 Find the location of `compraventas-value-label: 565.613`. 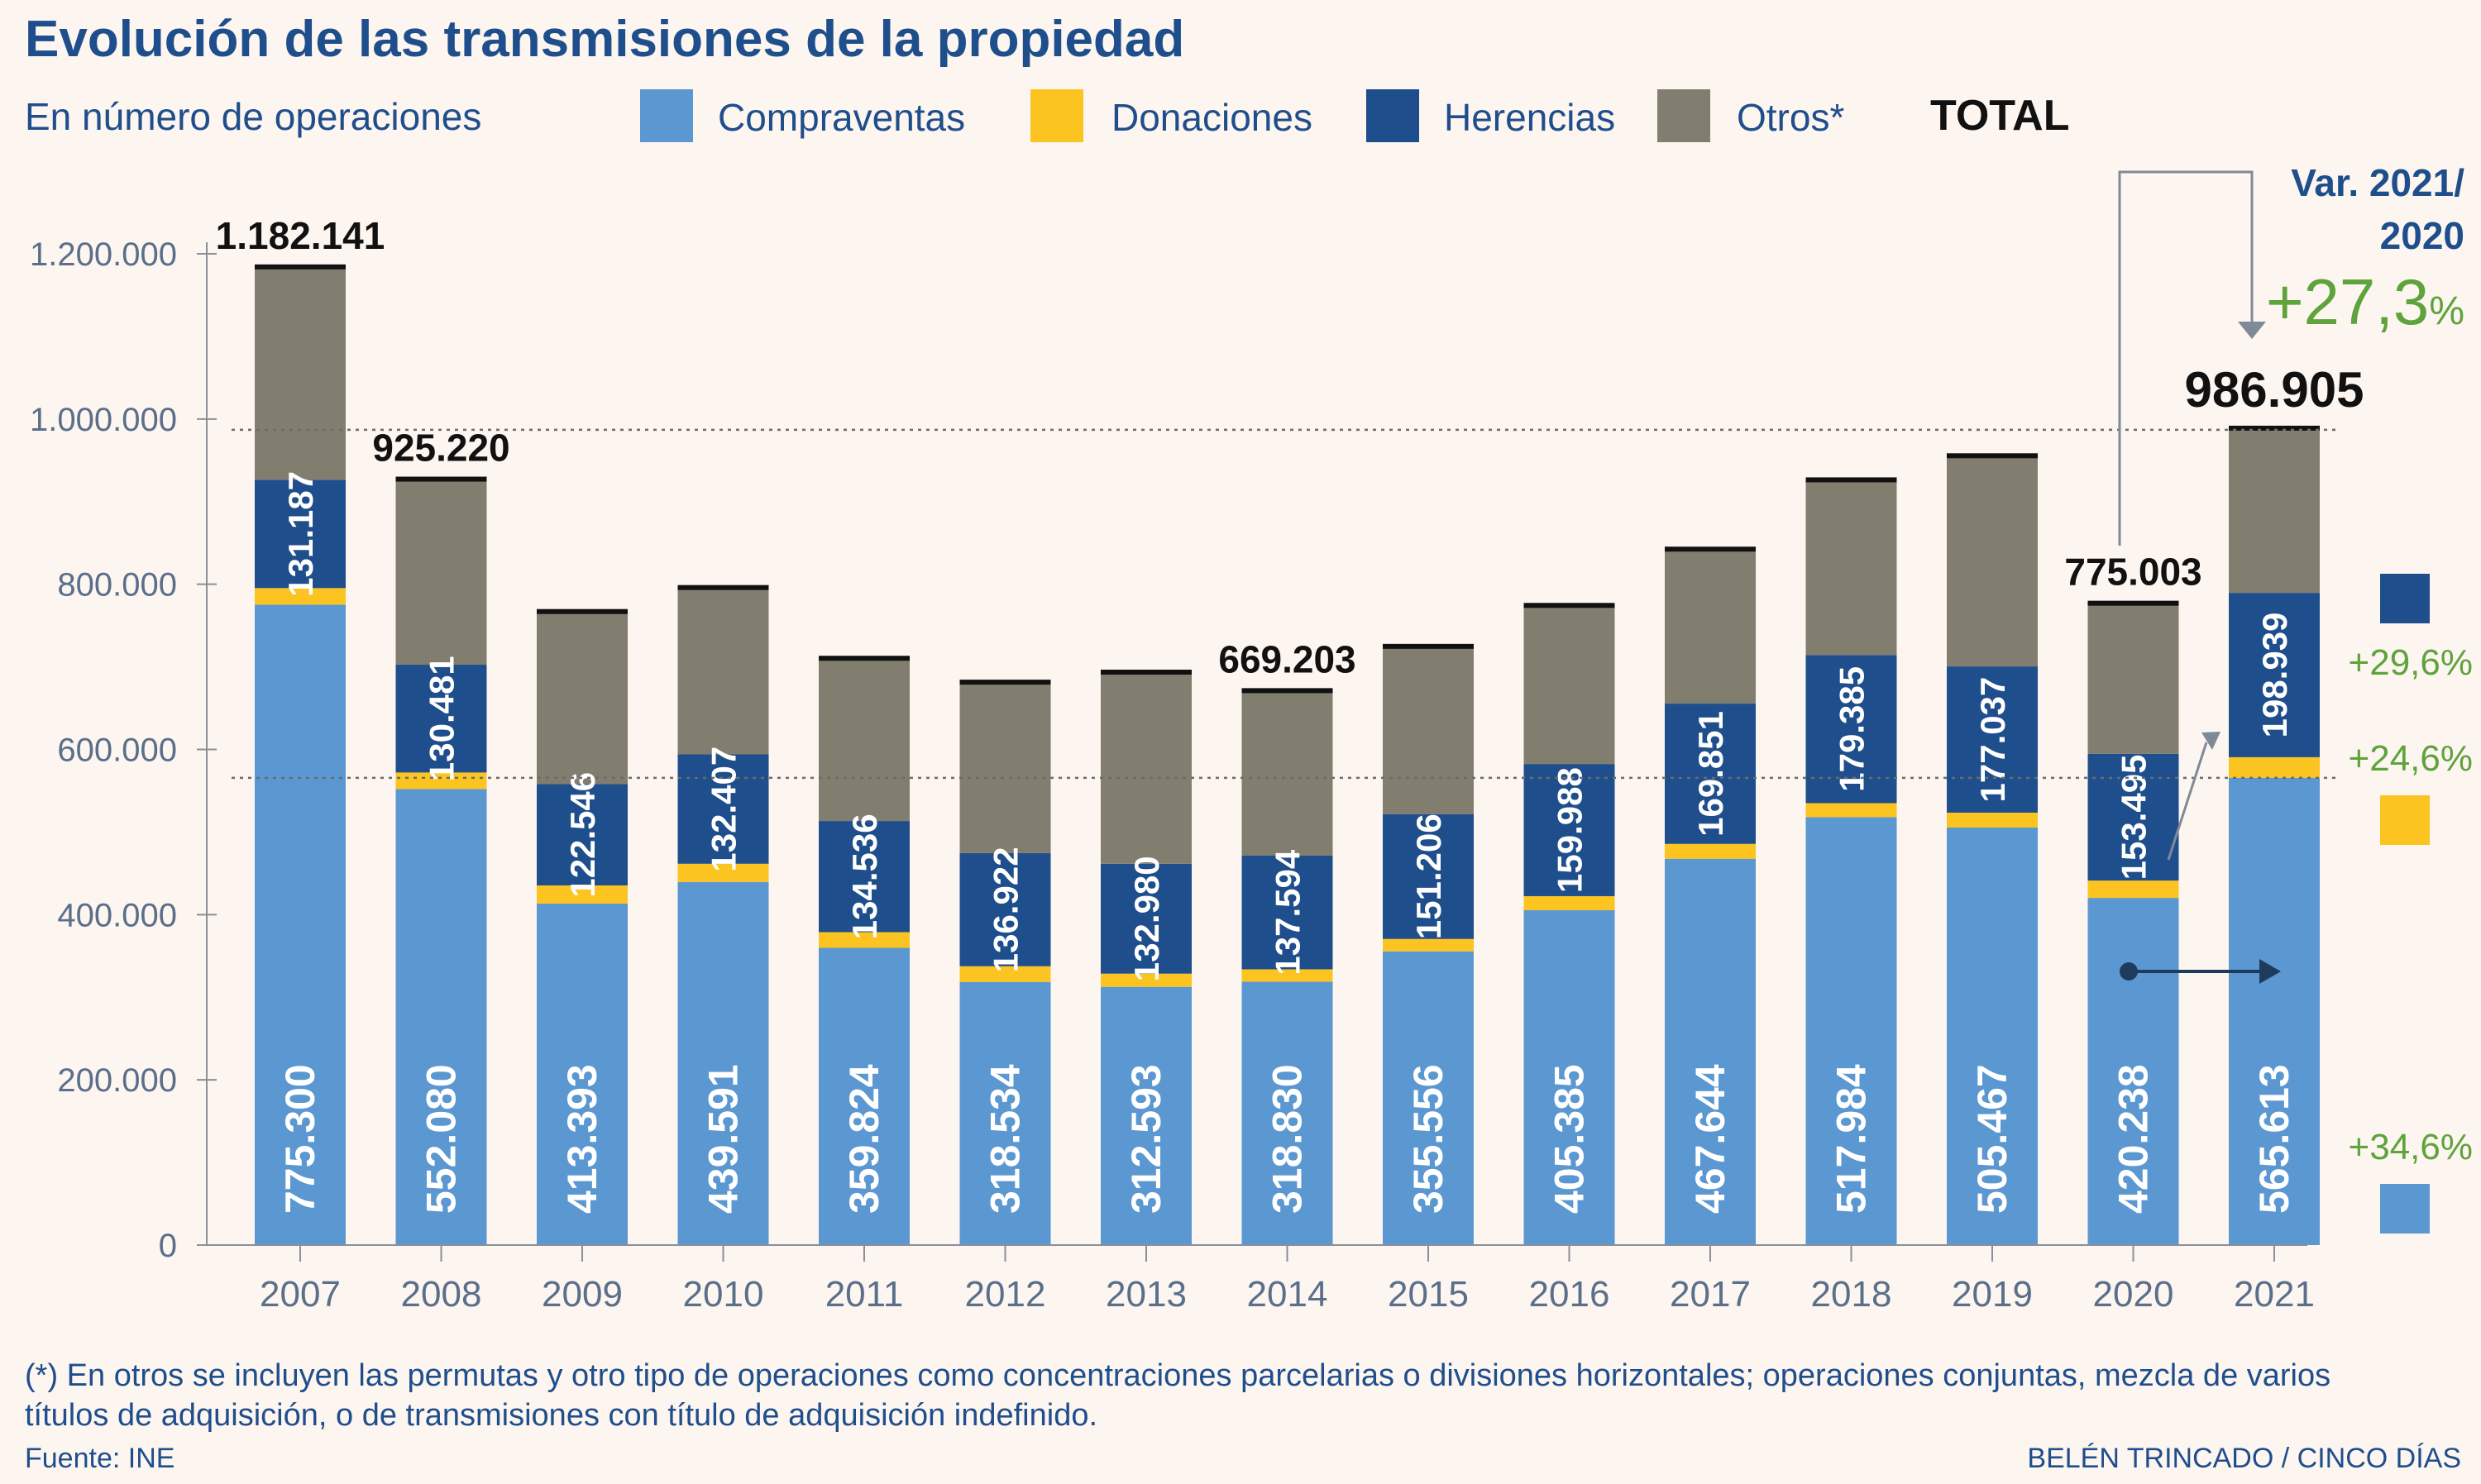

compraventas-value-label: 565.613 is located at coordinates (2274, 1139).